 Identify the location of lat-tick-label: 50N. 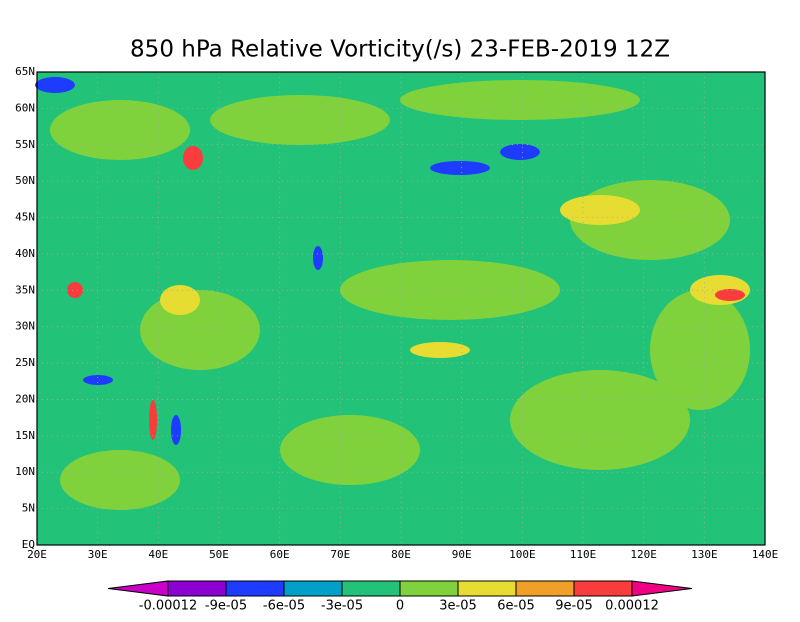
(25, 180).